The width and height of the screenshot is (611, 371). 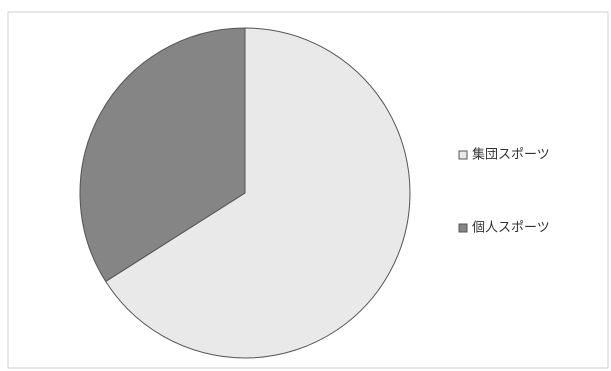 I want to click on legend-label: 集団スポーツ, so click(x=511, y=155).